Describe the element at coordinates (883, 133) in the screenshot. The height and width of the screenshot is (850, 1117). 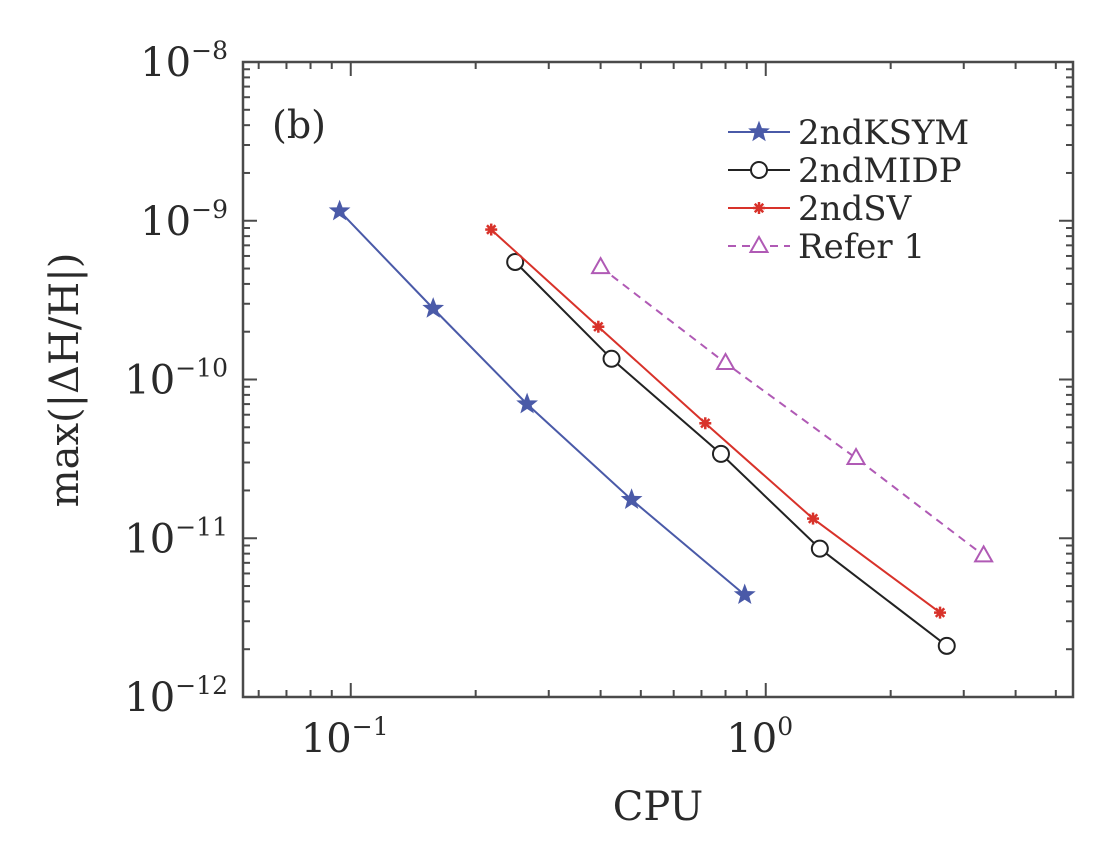
I see `legend-label: 2ndKSYM` at that location.